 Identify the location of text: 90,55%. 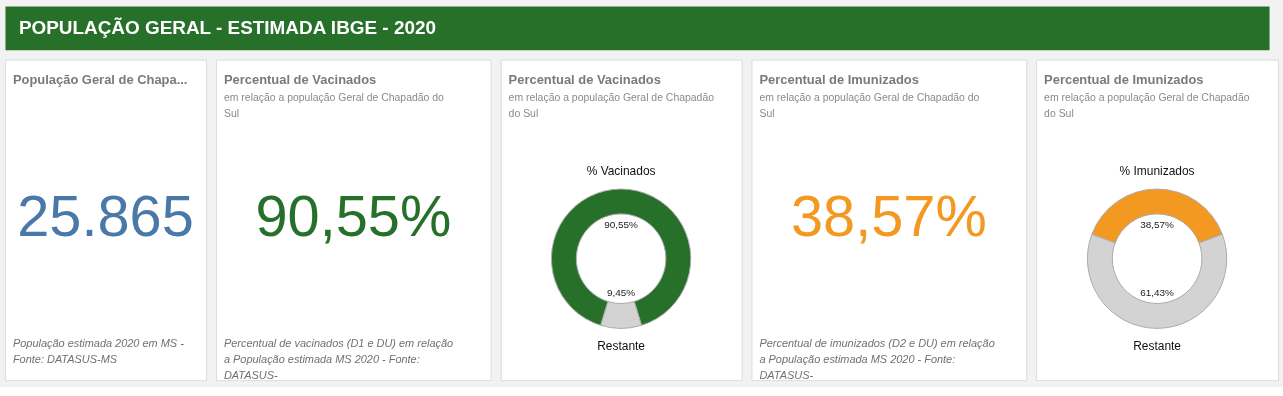
(353, 215).